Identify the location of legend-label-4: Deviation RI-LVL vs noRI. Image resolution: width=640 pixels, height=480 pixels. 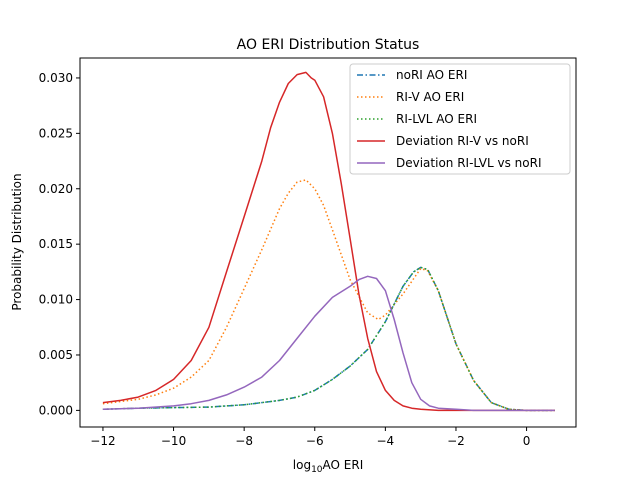
(469, 163).